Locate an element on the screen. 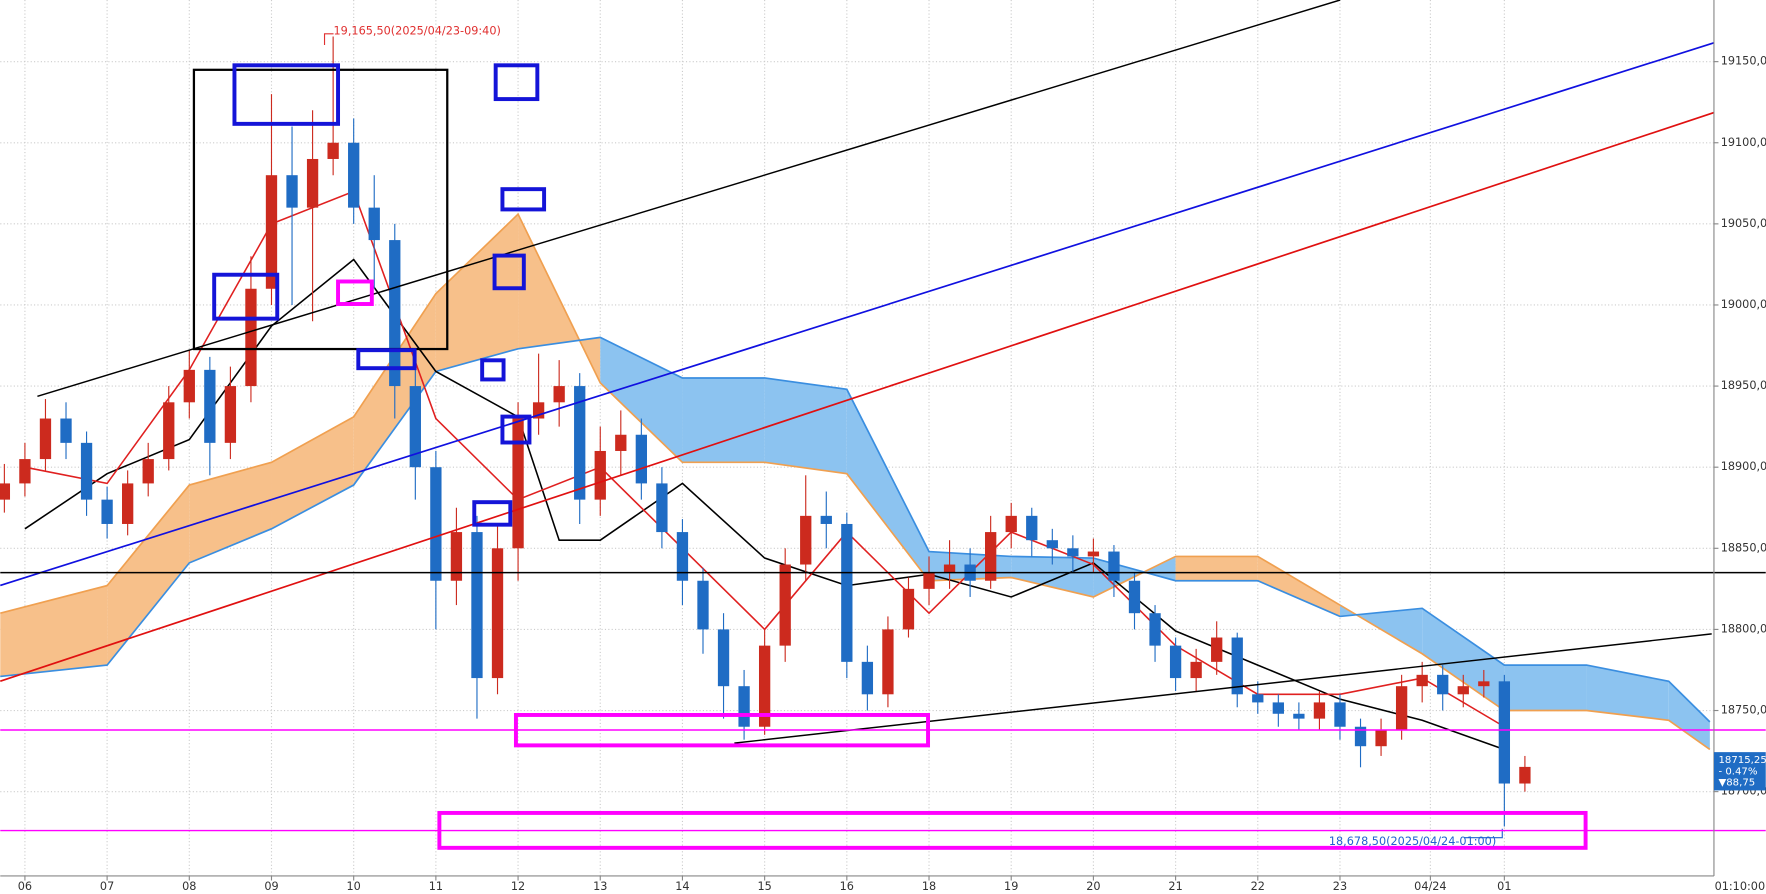  price-box is located at coordinates (1739, 771).